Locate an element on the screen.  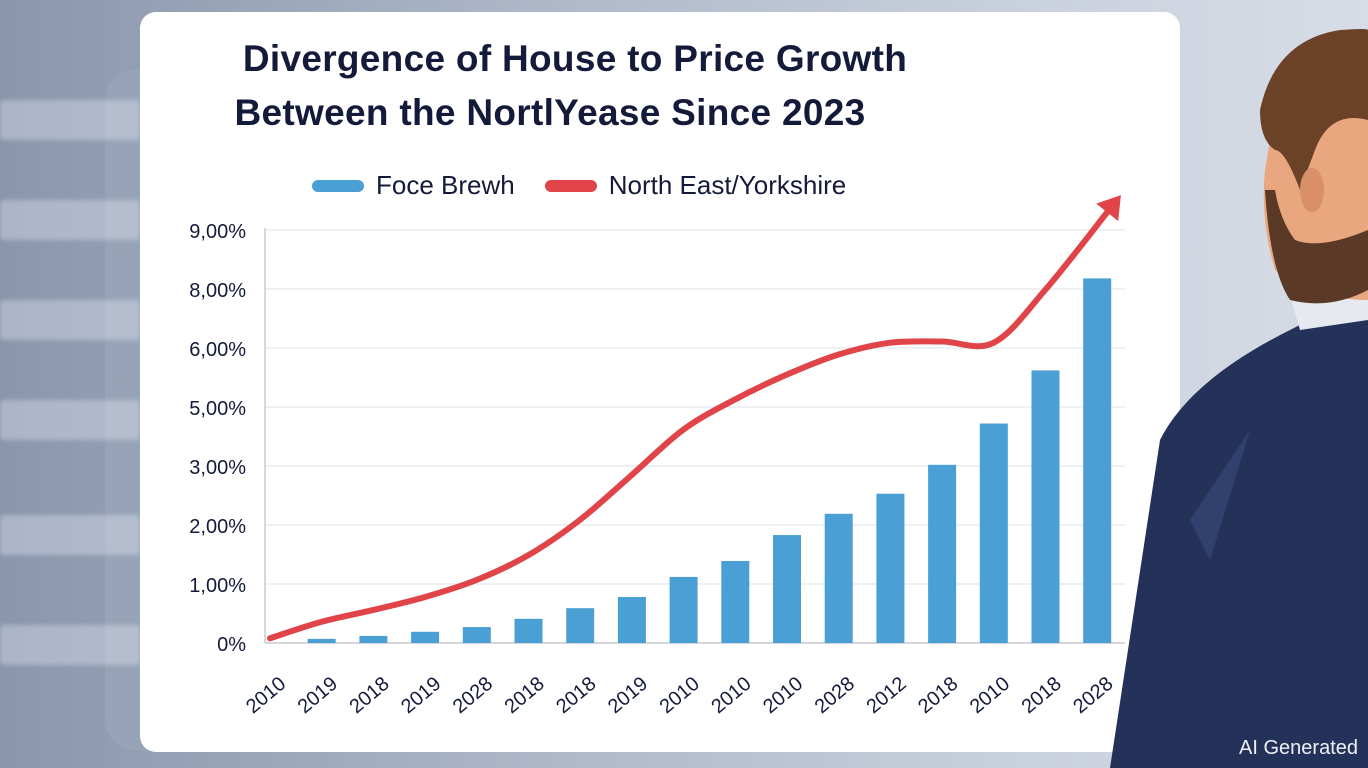
legend: Foce Brewh North East/Yorkshire is located at coordinates (579, 185).